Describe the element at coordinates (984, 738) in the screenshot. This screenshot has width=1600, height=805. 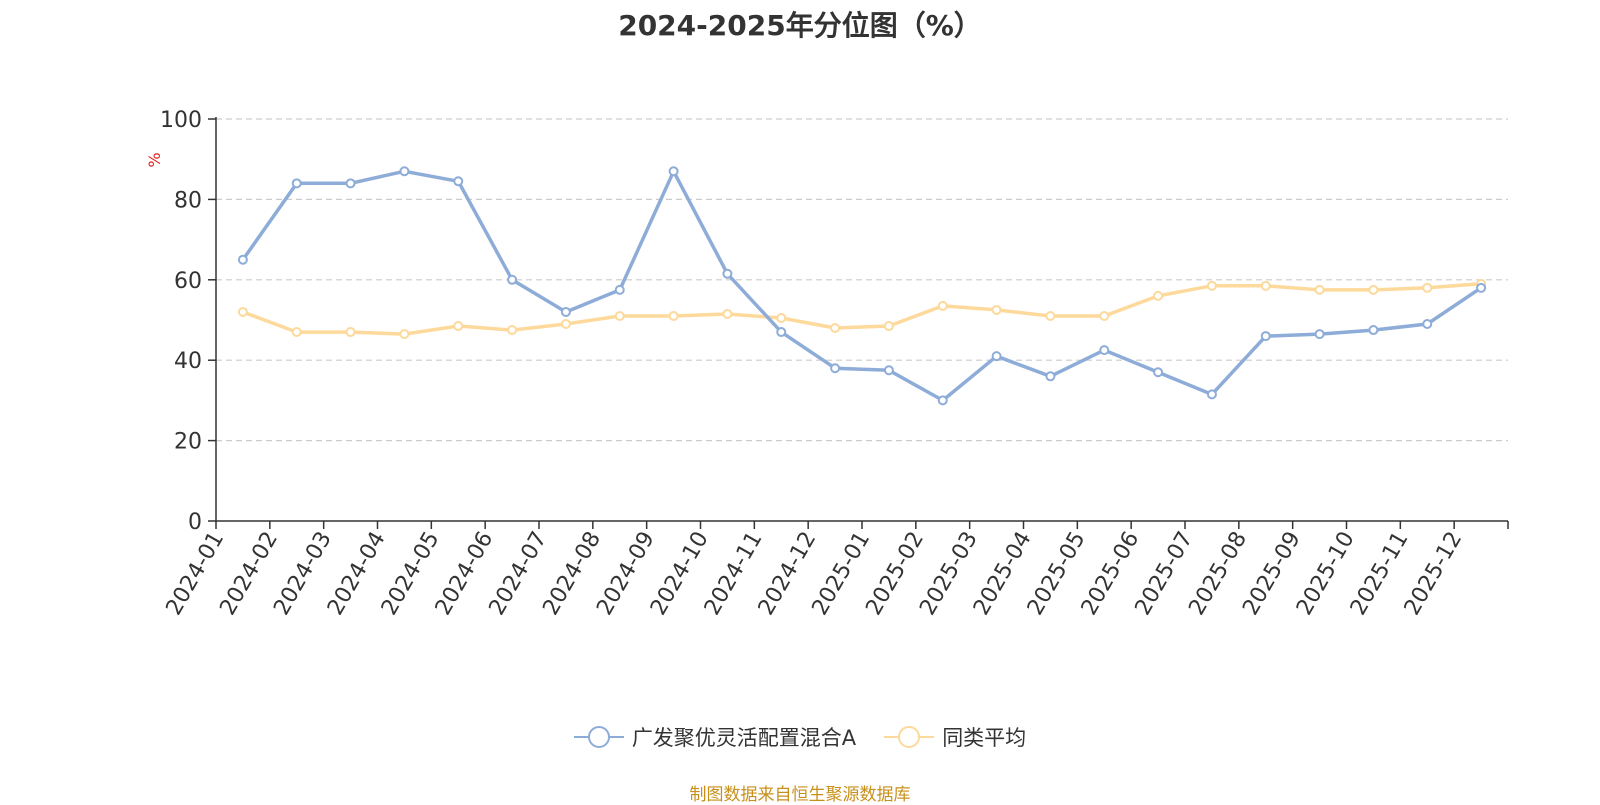
I see `legend-label-series-b: 同类平均` at that location.